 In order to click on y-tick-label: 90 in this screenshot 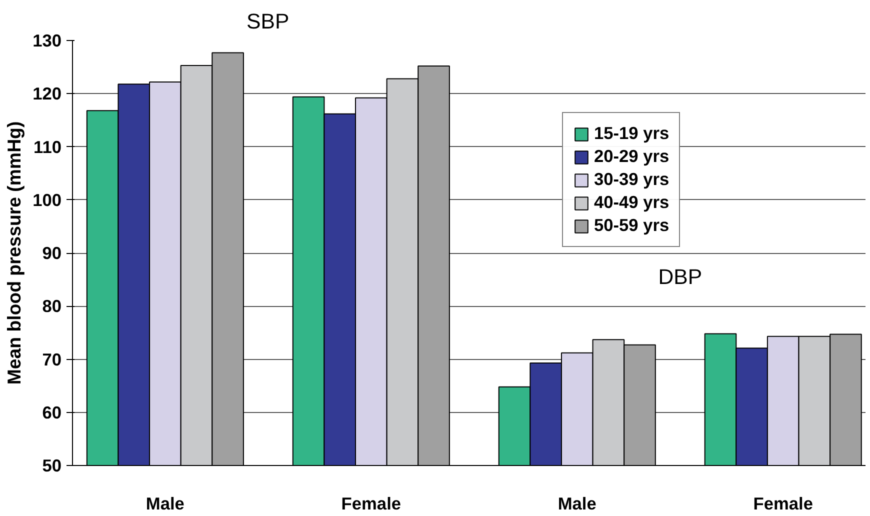, I will do `click(52, 253)`.